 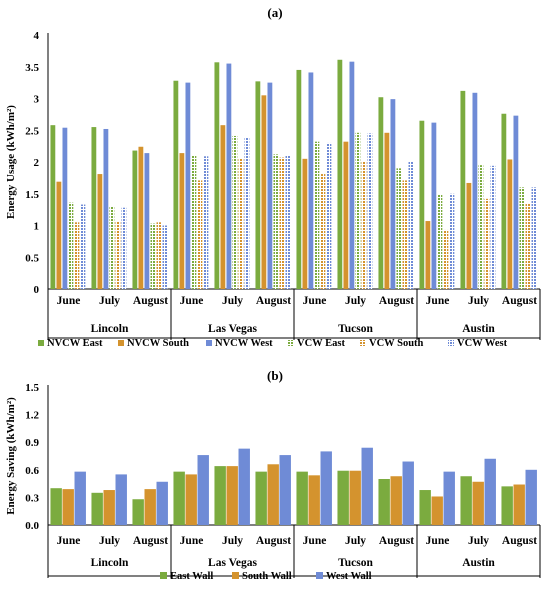 What do you see at coordinates (158, 343) in the screenshot?
I see `legend-label: NVCW South` at bounding box center [158, 343].